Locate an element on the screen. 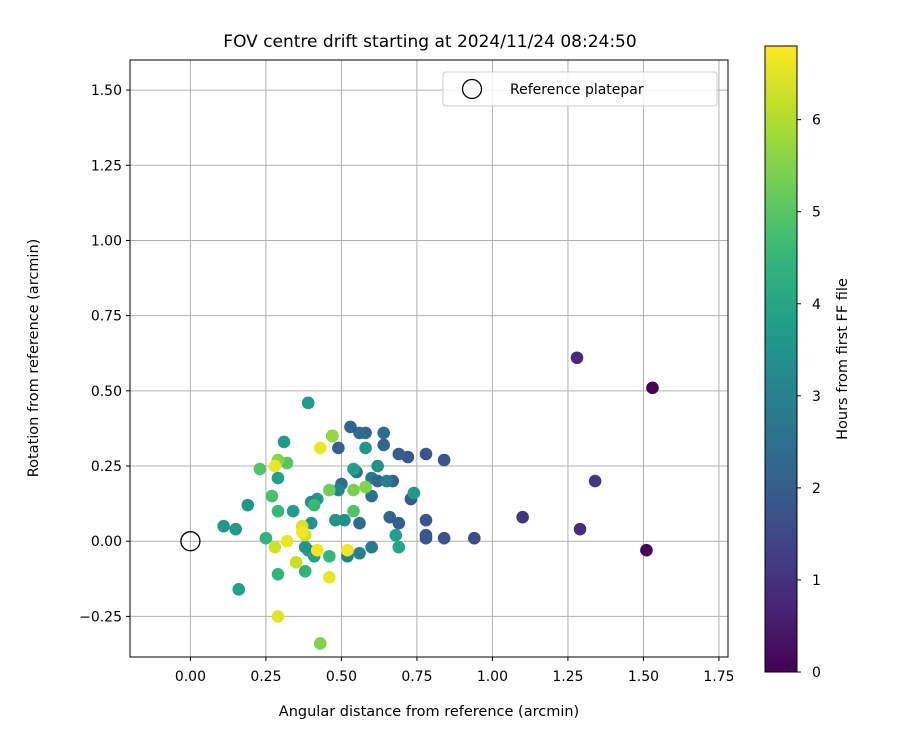 Image resolution: width=900 pixels, height=750 pixels. y-tick-label: 1.50 is located at coordinates (106, 91).